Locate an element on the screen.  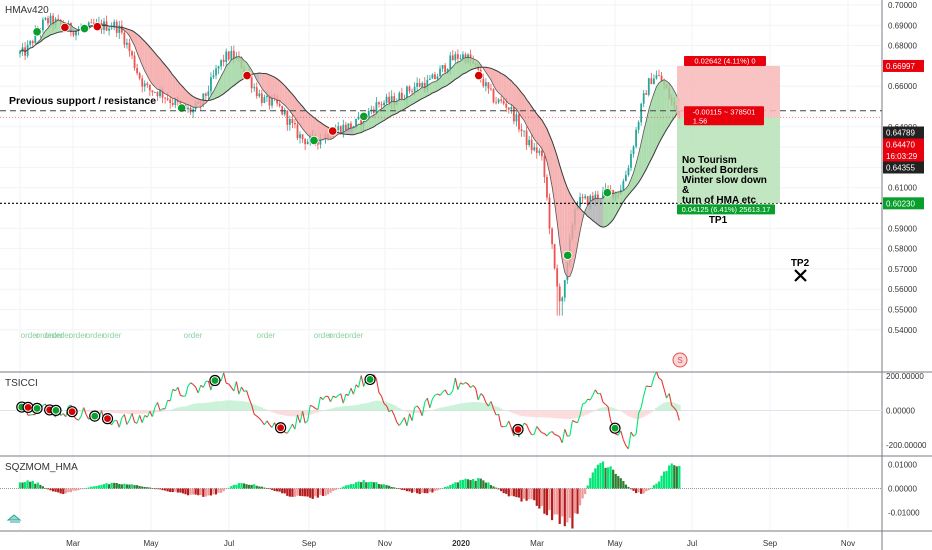
take-profit-zone is located at coordinates (728, 160).